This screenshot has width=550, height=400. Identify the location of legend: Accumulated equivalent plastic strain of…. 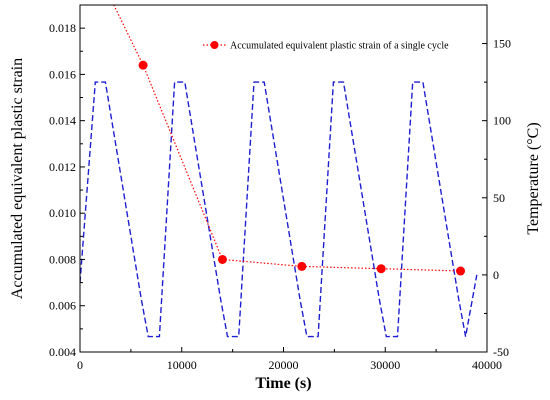
(326, 46).